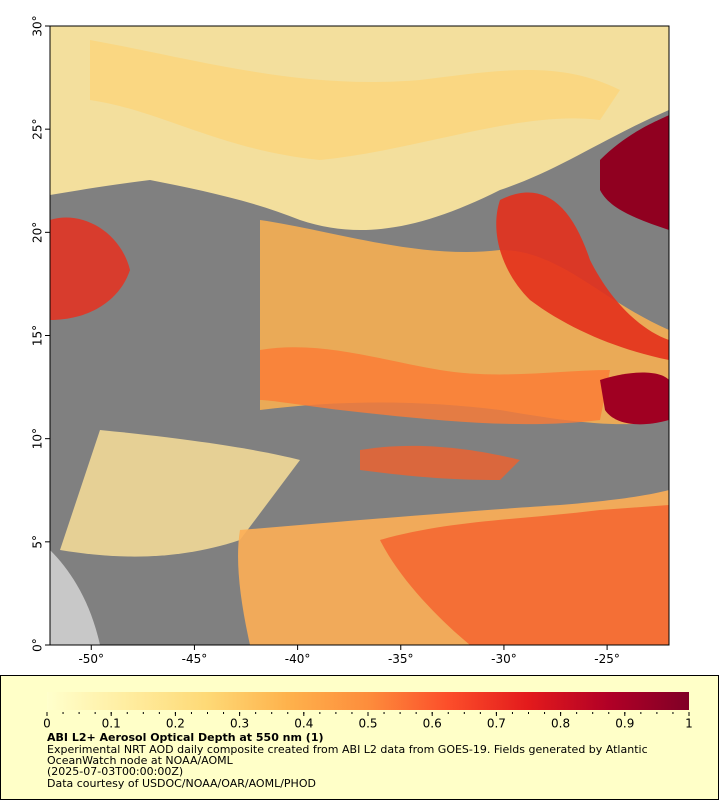 Image resolution: width=720 pixels, height=804 pixels. Describe the element at coordinates (367, 724) in the screenshot. I see `colorbar-tick-label: 0.5` at that location.